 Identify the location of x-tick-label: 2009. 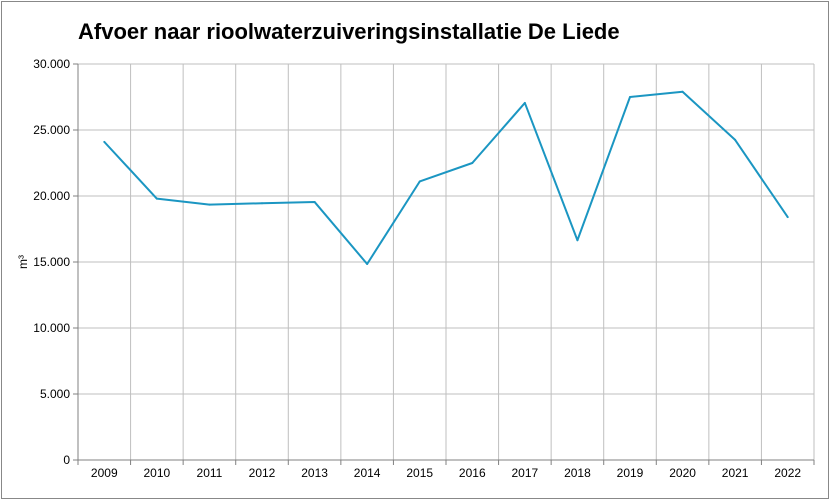
(104, 473).